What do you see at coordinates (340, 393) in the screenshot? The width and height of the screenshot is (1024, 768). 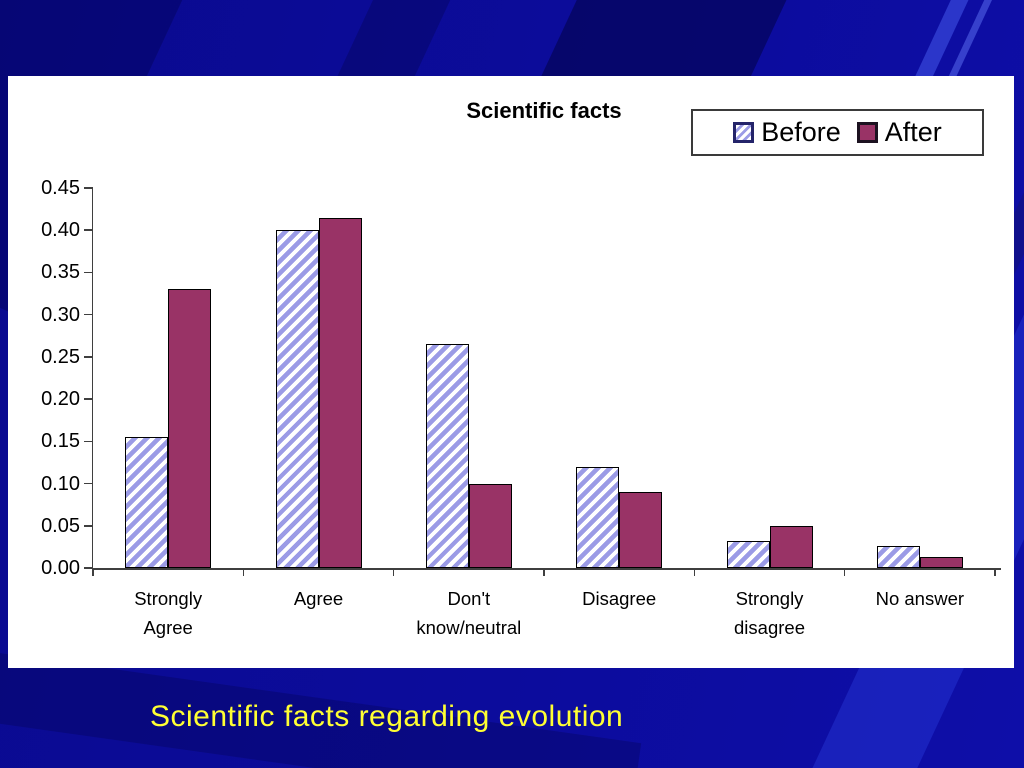 I see `bar-after-agree` at bounding box center [340, 393].